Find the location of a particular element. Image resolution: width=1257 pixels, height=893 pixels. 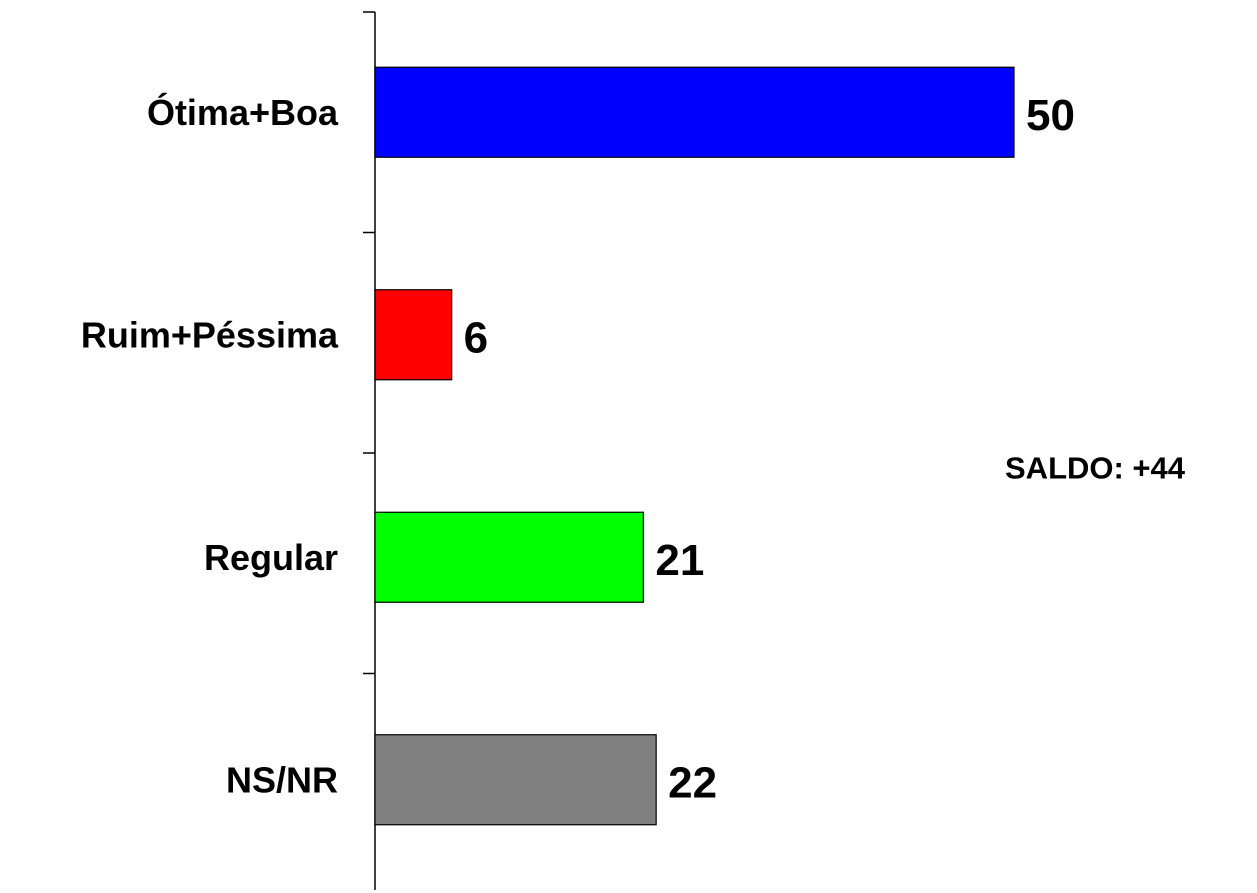

value-label: 50 is located at coordinates (1050, 115).